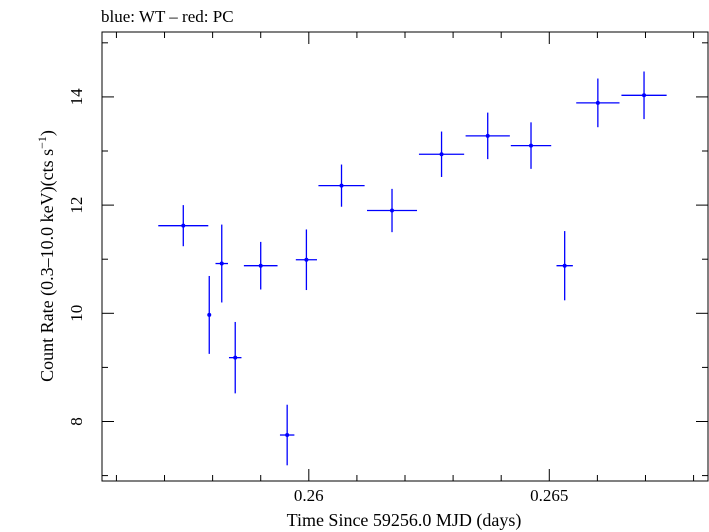 The height and width of the screenshot is (532, 709). Describe the element at coordinates (404, 520) in the screenshot. I see `x-axis-label: Time Since 59256.0 MJD (days)` at that location.